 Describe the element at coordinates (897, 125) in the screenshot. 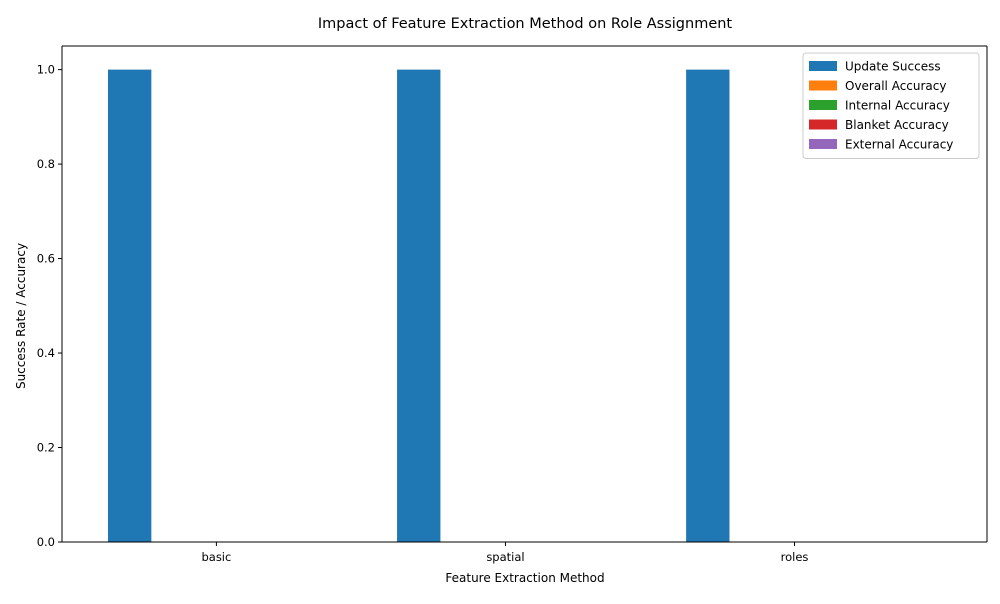

I see `legend-label: Blanket Accuracy` at that location.